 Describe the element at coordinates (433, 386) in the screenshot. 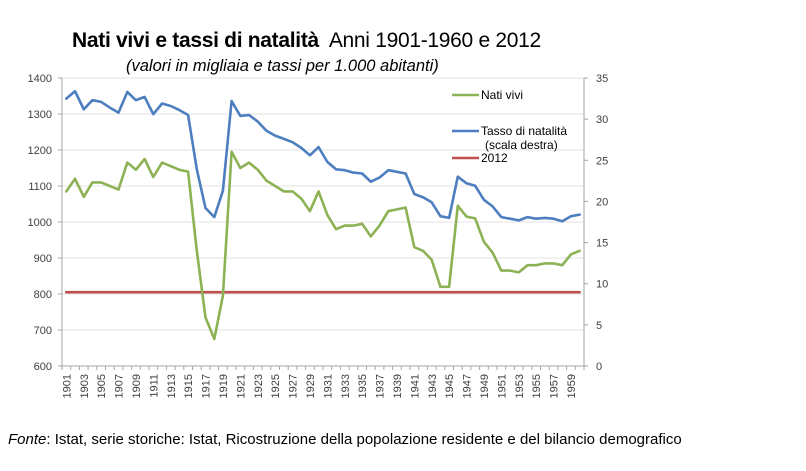

I see `x-tick-label: 1943` at that location.